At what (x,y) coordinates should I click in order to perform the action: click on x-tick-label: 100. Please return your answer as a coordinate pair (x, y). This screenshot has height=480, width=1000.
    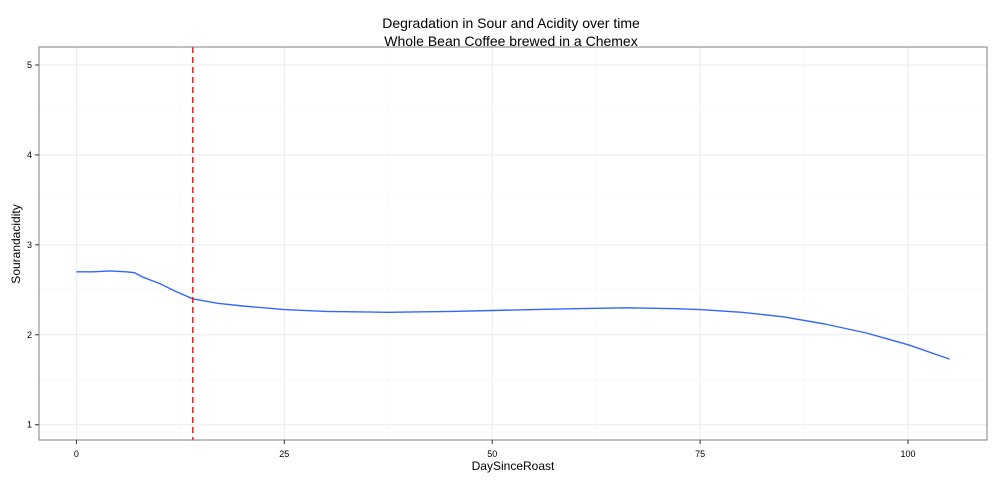
    Looking at the image, I should click on (907, 454).